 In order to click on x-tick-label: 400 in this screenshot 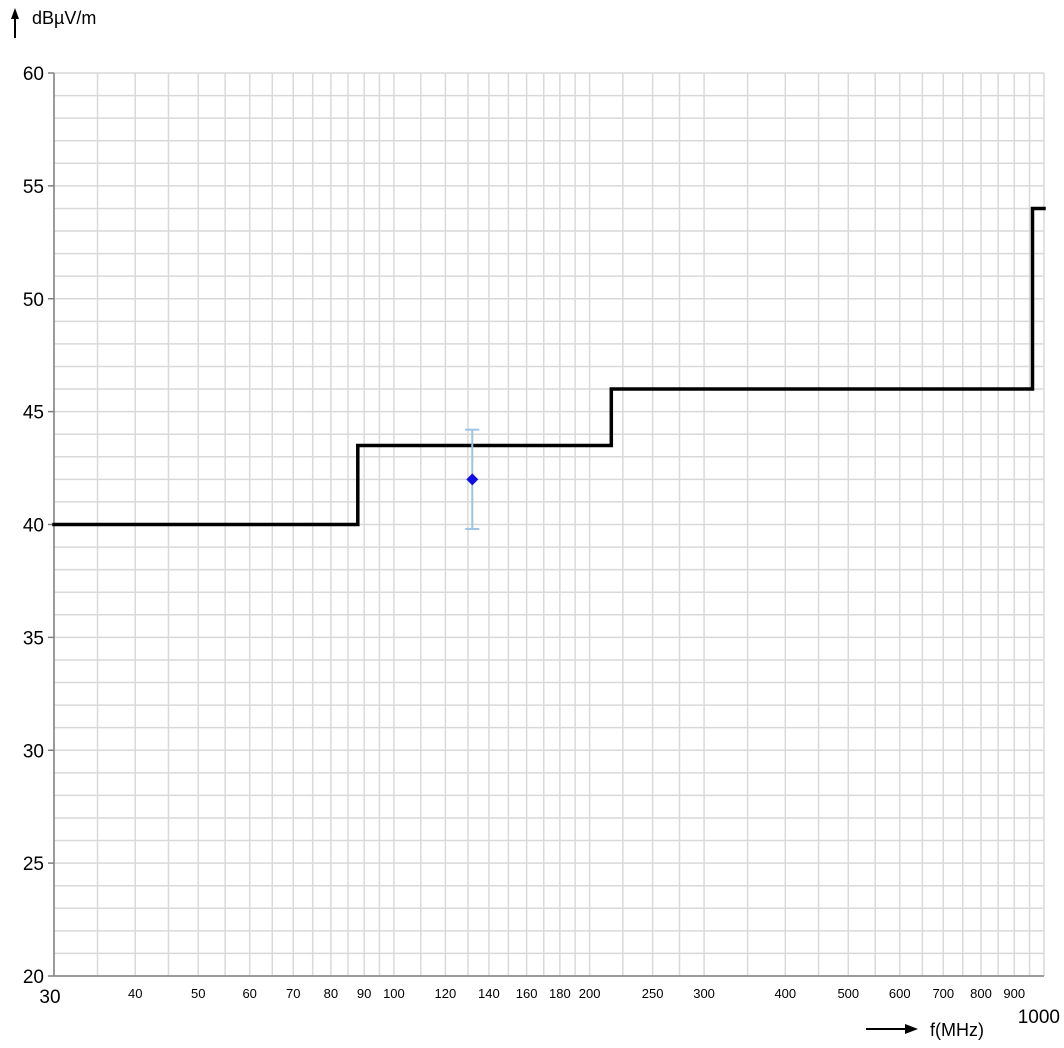, I will do `click(785, 993)`.